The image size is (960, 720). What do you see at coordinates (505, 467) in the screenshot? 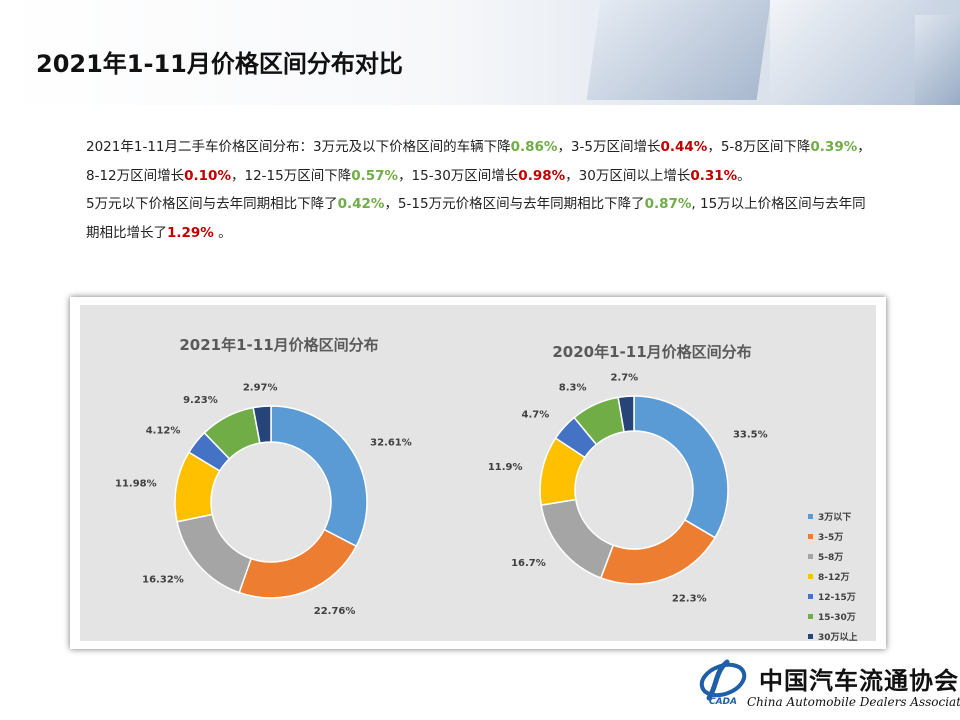
I see `data-label: 11.9%` at bounding box center [505, 467].